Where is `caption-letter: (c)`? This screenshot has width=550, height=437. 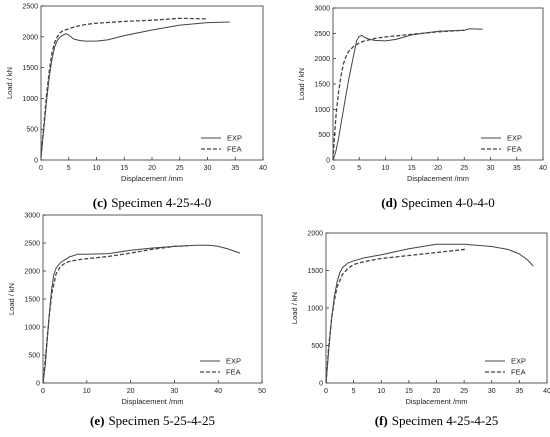
caption-letter: (c) is located at coordinates (100, 202).